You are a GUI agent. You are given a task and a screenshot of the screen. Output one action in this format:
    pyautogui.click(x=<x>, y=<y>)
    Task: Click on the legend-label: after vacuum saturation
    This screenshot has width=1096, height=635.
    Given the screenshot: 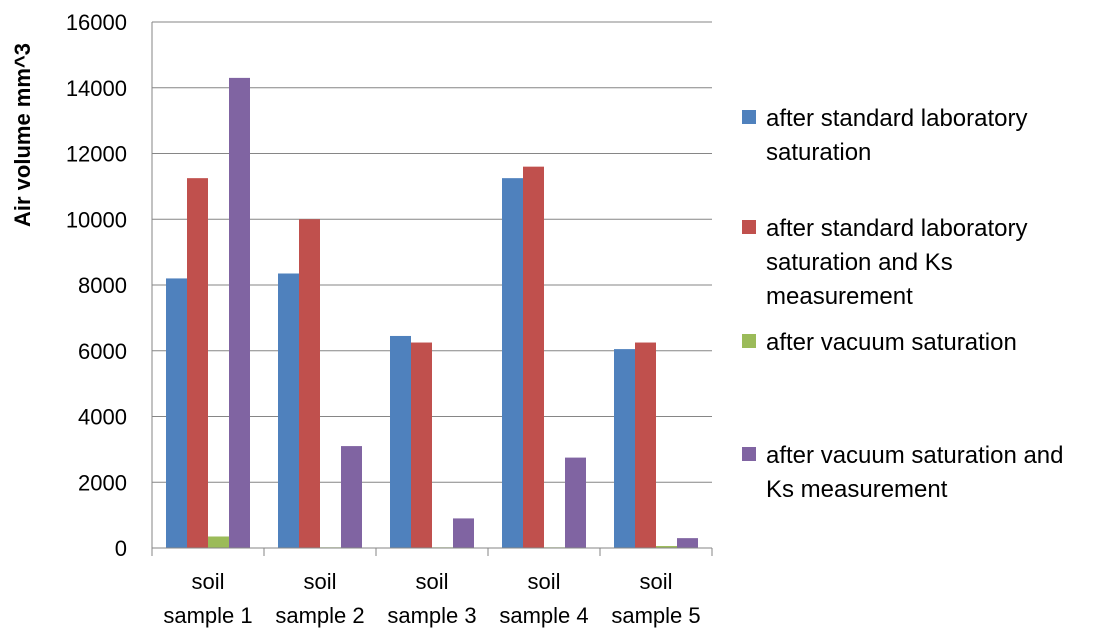 What is the action you would take?
    pyautogui.click(x=891, y=342)
    